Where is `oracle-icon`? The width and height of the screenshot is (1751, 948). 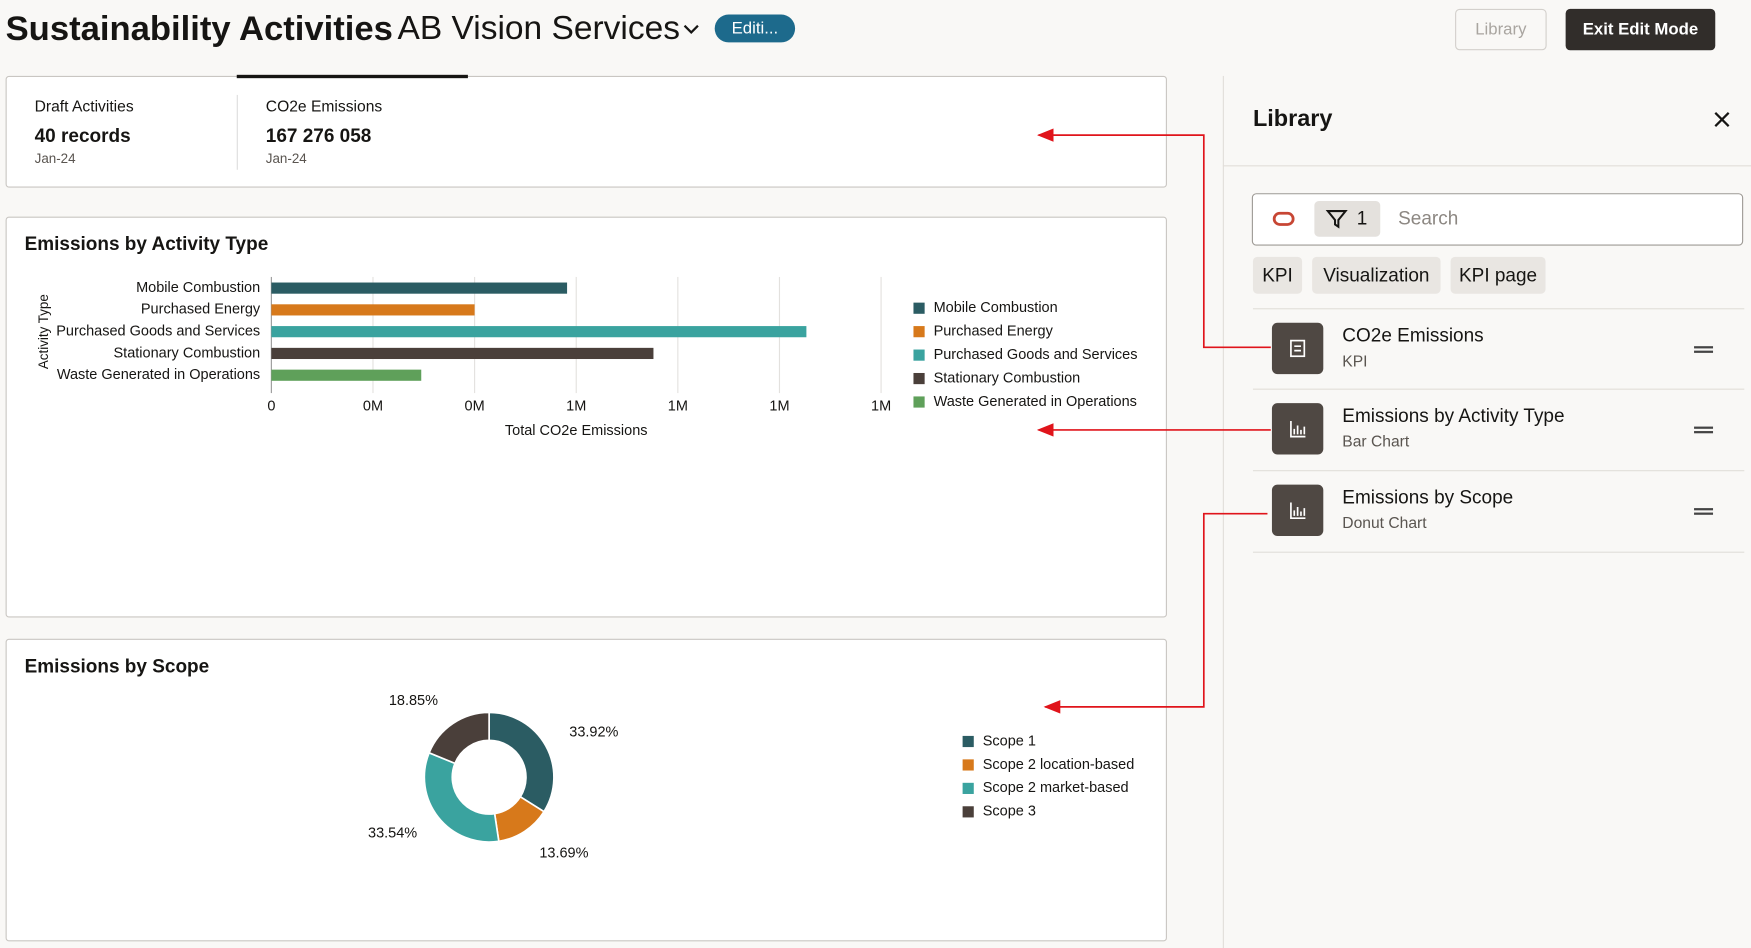
oracle-icon is located at coordinates (1283, 218).